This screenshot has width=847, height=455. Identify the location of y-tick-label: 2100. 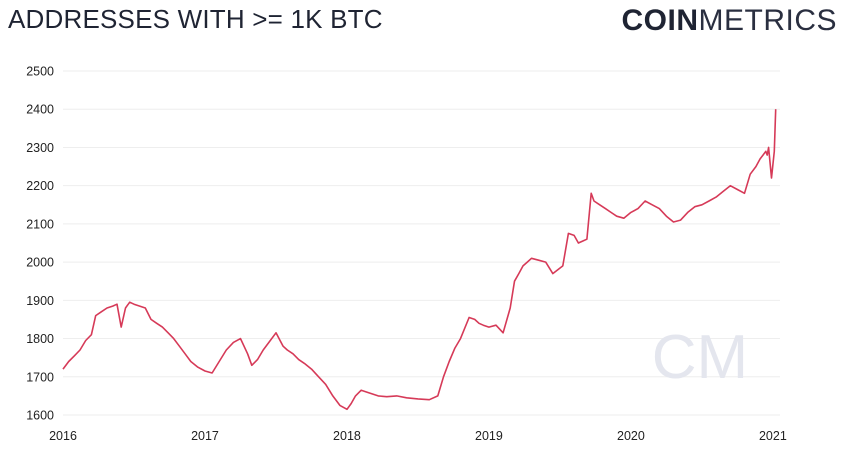
(40, 224).